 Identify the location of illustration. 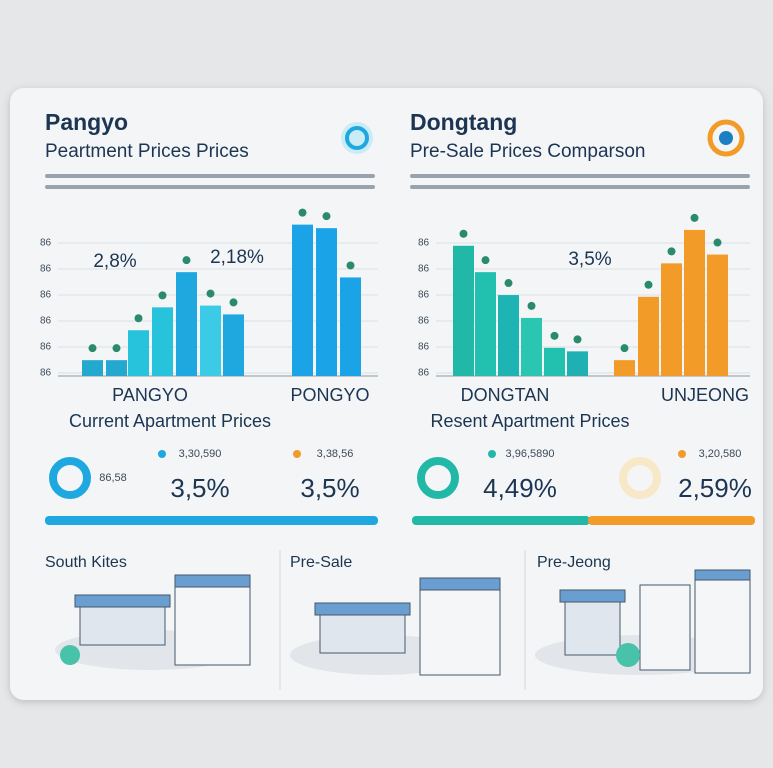
(403, 622).